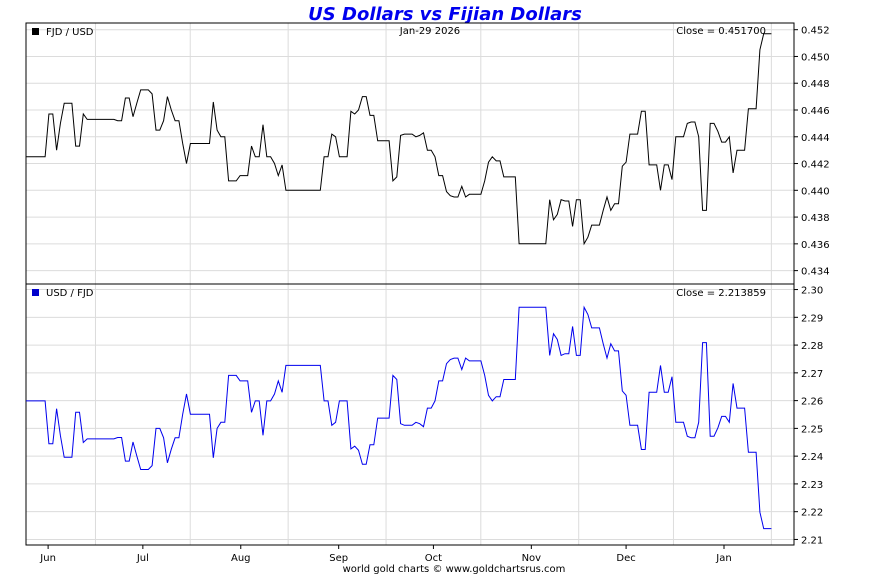 This screenshot has width=890, height=575. Describe the element at coordinates (815, 191) in the screenshot. I see `fjd-usd-y-tick-label: 0.440` at that location.